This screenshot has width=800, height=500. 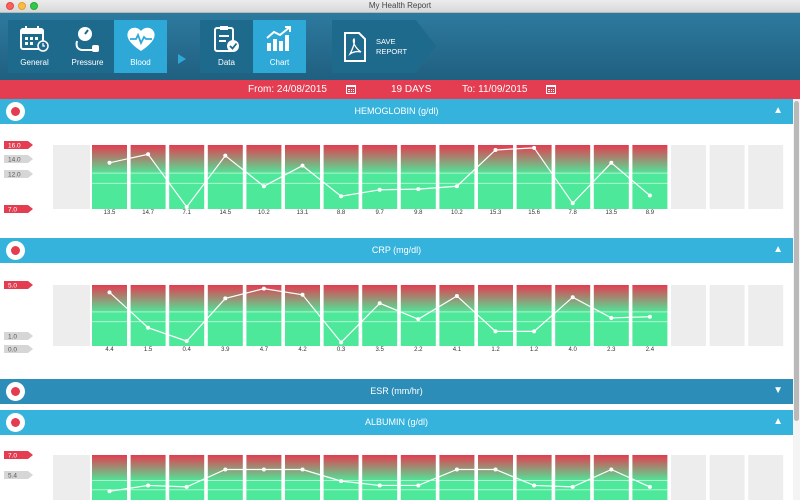 What do you see at coordinates (778, 390) in the screenshot?
I see `expand-icon: ▼` at bounding box center [778, 390].